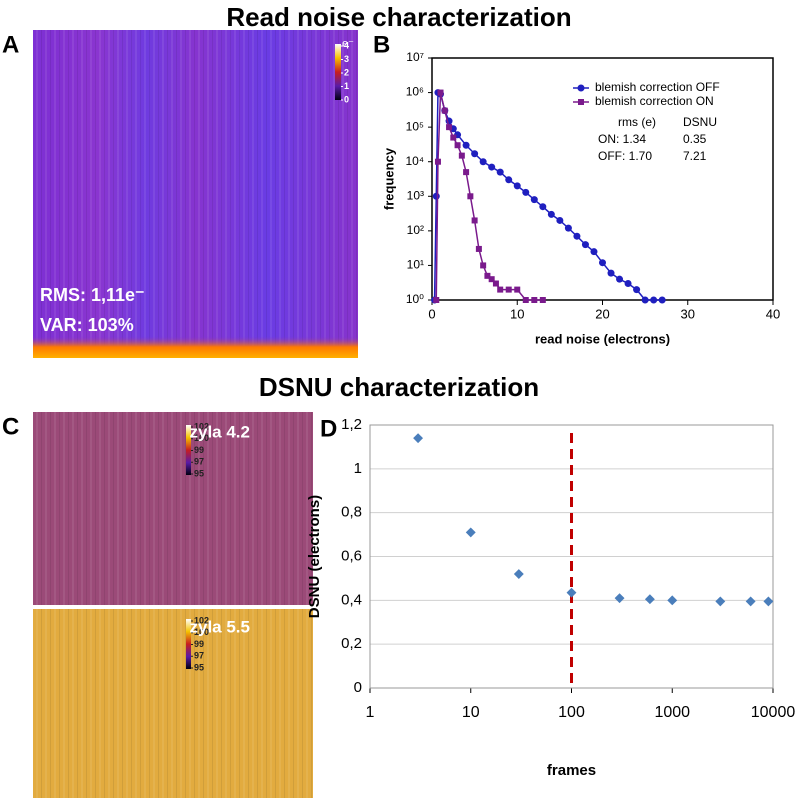  Describe the element at coordinates (92, 295) in the screenshot. I see `annotation: RMS: 1,11e⁻` at that location.